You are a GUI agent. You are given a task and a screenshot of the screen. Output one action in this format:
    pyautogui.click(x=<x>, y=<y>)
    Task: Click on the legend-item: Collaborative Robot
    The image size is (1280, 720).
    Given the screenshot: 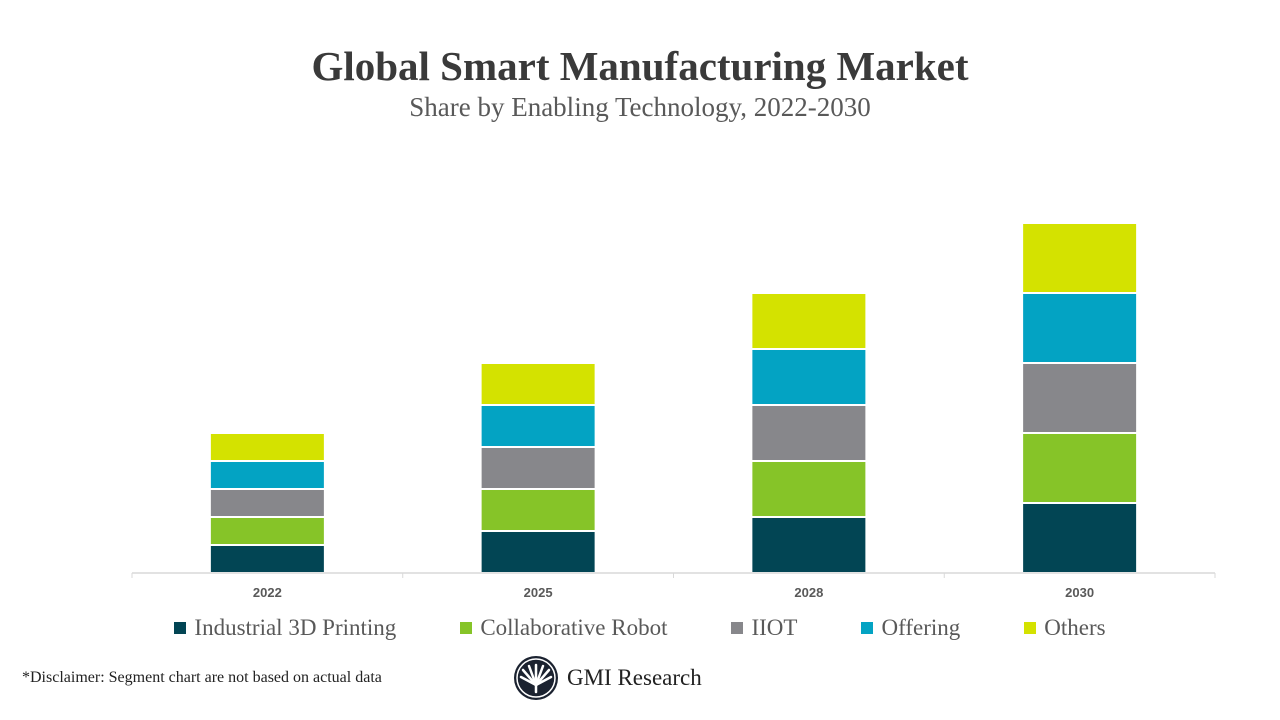 What is the action you would take?
    pyautogui.click(x=563, y=628)
    